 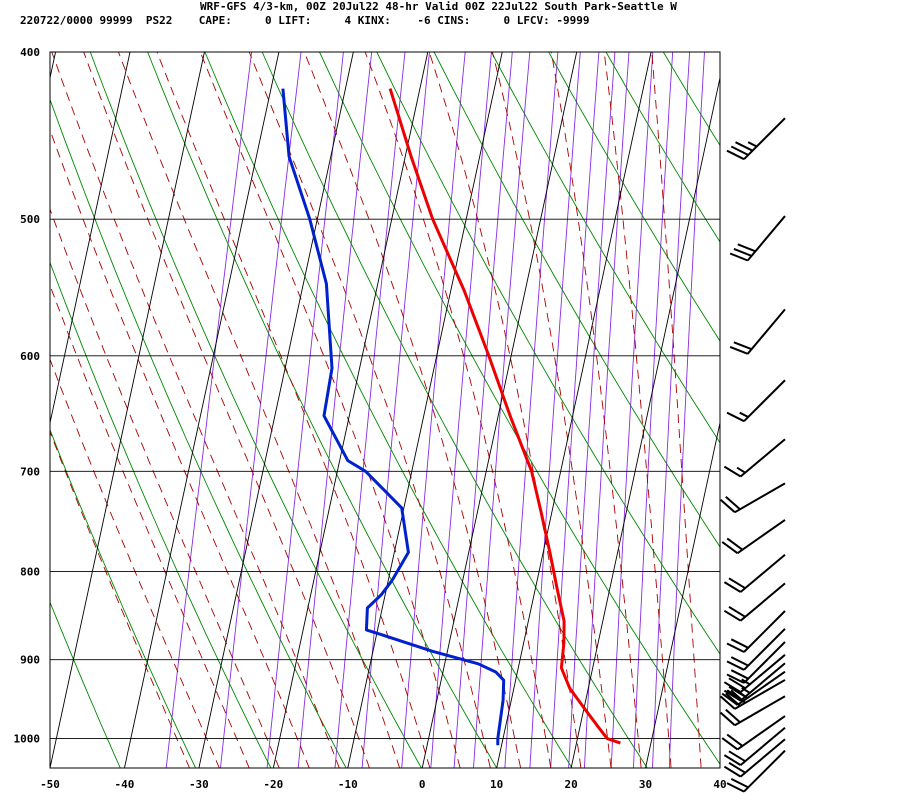 What do you see at coordinates (27, 739) in the screenshot?
I see `y-tick-label: 1000` at bounding box center [27, 739].